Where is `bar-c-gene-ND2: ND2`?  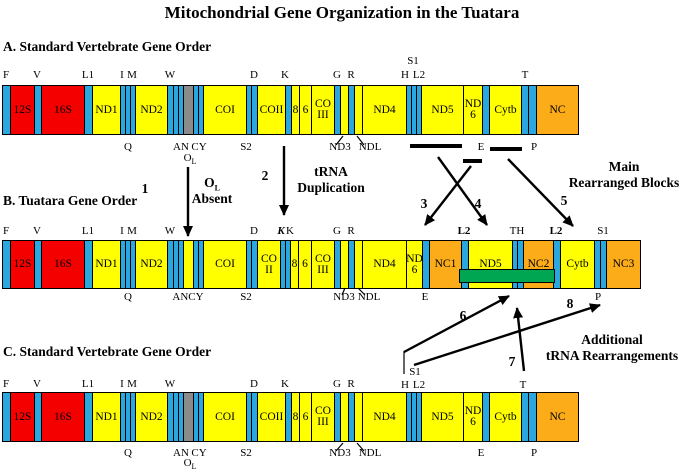 bar-c-gene-ND2: ND2 is located at coordinates (151, 417).